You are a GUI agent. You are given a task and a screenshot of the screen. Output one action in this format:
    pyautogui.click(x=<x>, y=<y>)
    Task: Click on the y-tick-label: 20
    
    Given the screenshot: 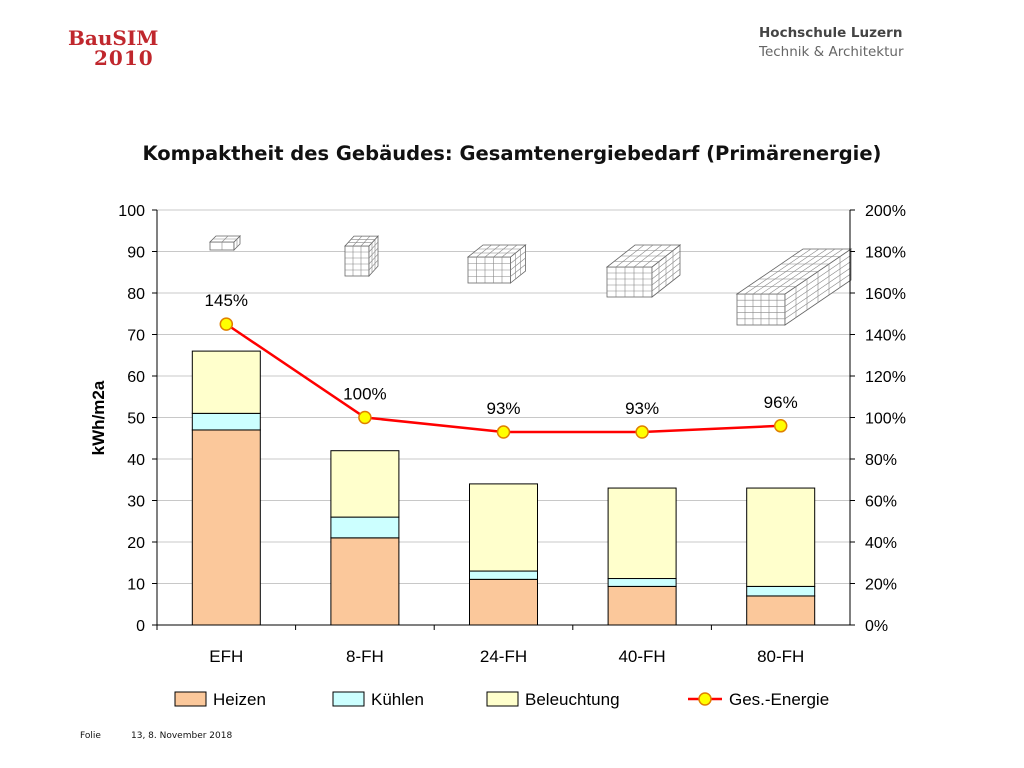 What is the action you would take?
    pyautogui.click(x=136, y=543)
    